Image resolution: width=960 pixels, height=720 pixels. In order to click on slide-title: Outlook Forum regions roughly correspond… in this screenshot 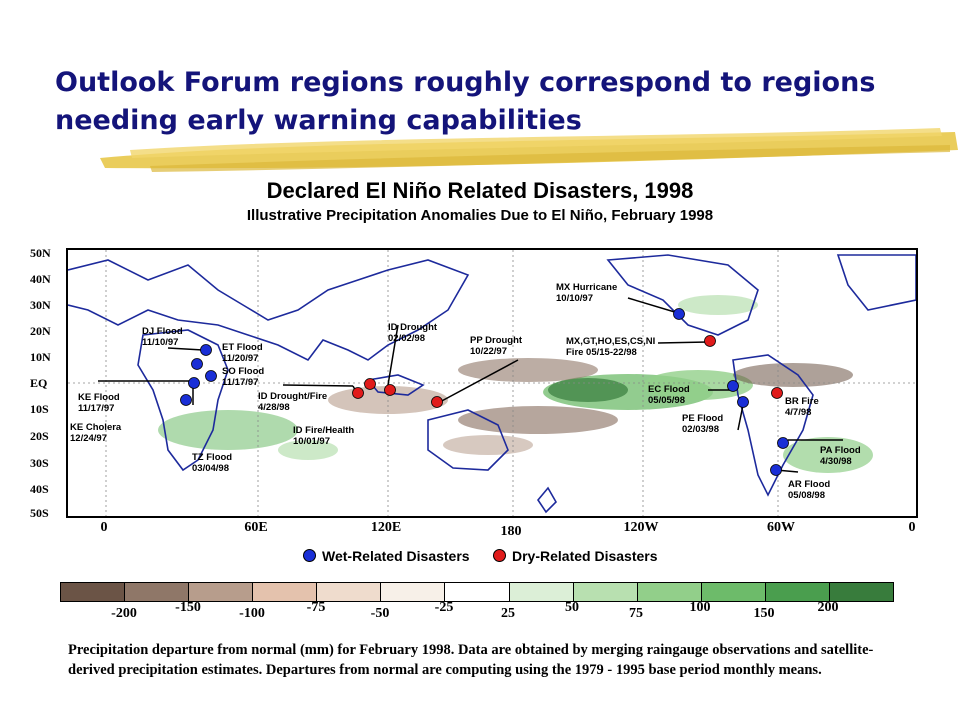, I will do `click(465, 101)`.